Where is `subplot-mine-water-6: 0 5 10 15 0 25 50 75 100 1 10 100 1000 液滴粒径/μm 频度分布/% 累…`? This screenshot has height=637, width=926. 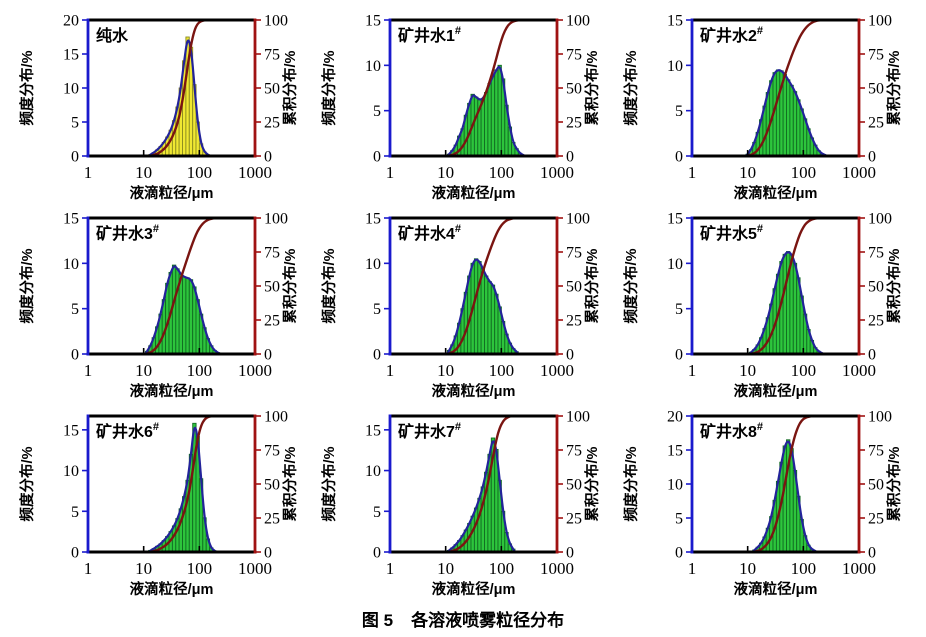
subplot-mine-water-6: 0 5 10 15 0 25 50 75 100 1 10 100 1000 液滴粒径/μm 频度分布/% 累… is located at coordinates (158, 504).